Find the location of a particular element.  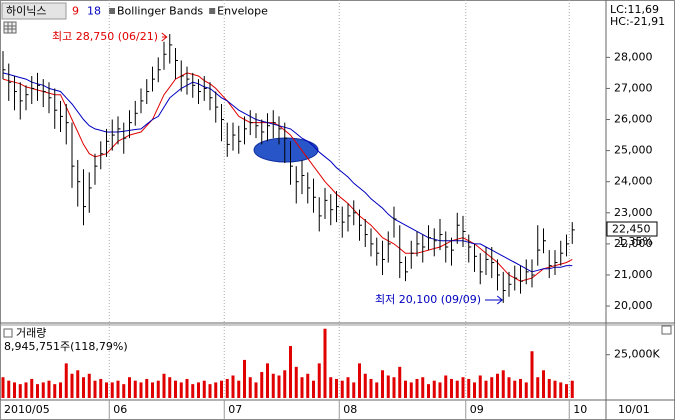

last-price-box is located at coordinates (632, 229).